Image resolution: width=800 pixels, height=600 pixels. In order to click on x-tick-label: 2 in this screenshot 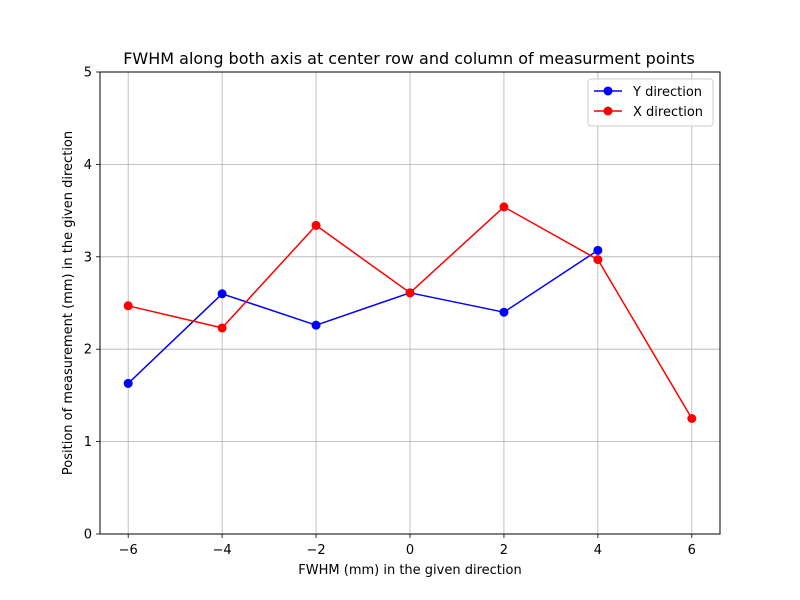, I will do `click(504, 550)`.